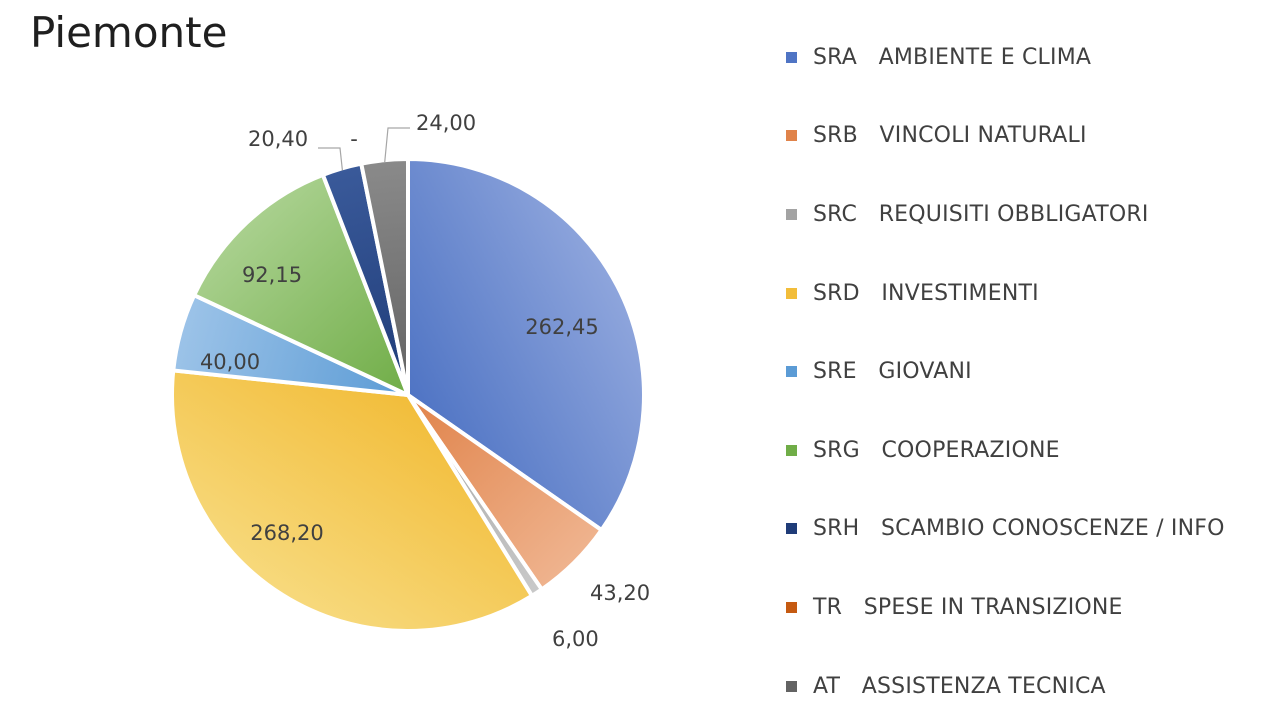  I want to click on legend-item-0: SRA AMBIENTE E CLIMA, so click(1036, 57).